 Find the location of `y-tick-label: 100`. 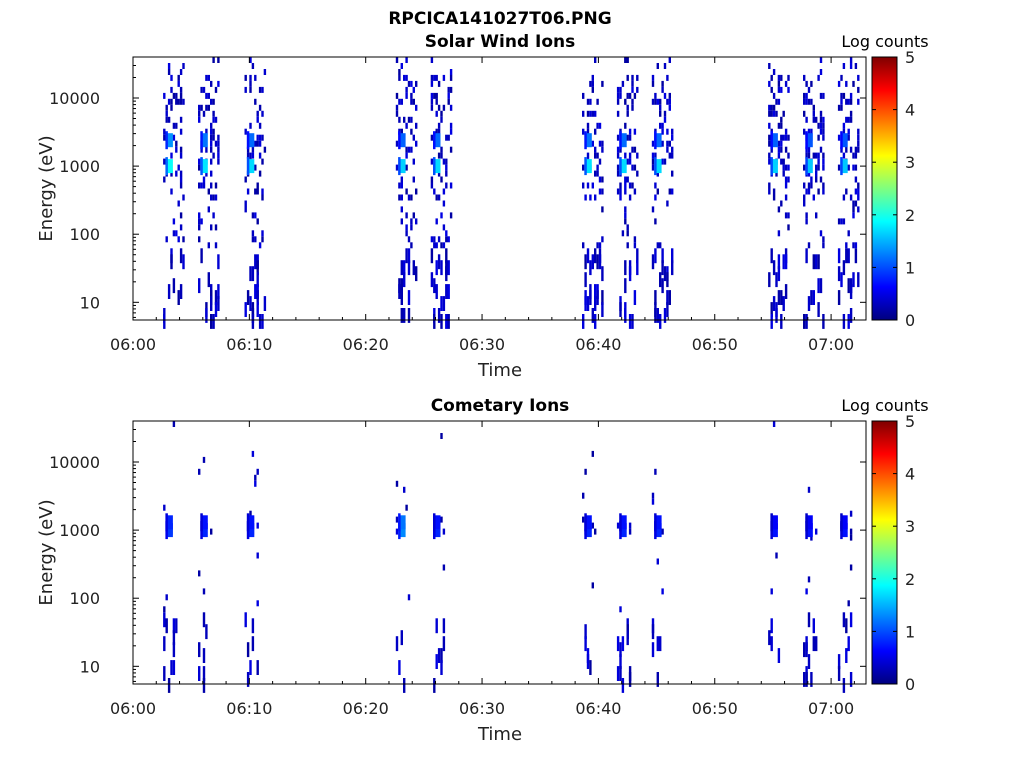

y-tick-label: 100 is located at coordinates (84, 234).